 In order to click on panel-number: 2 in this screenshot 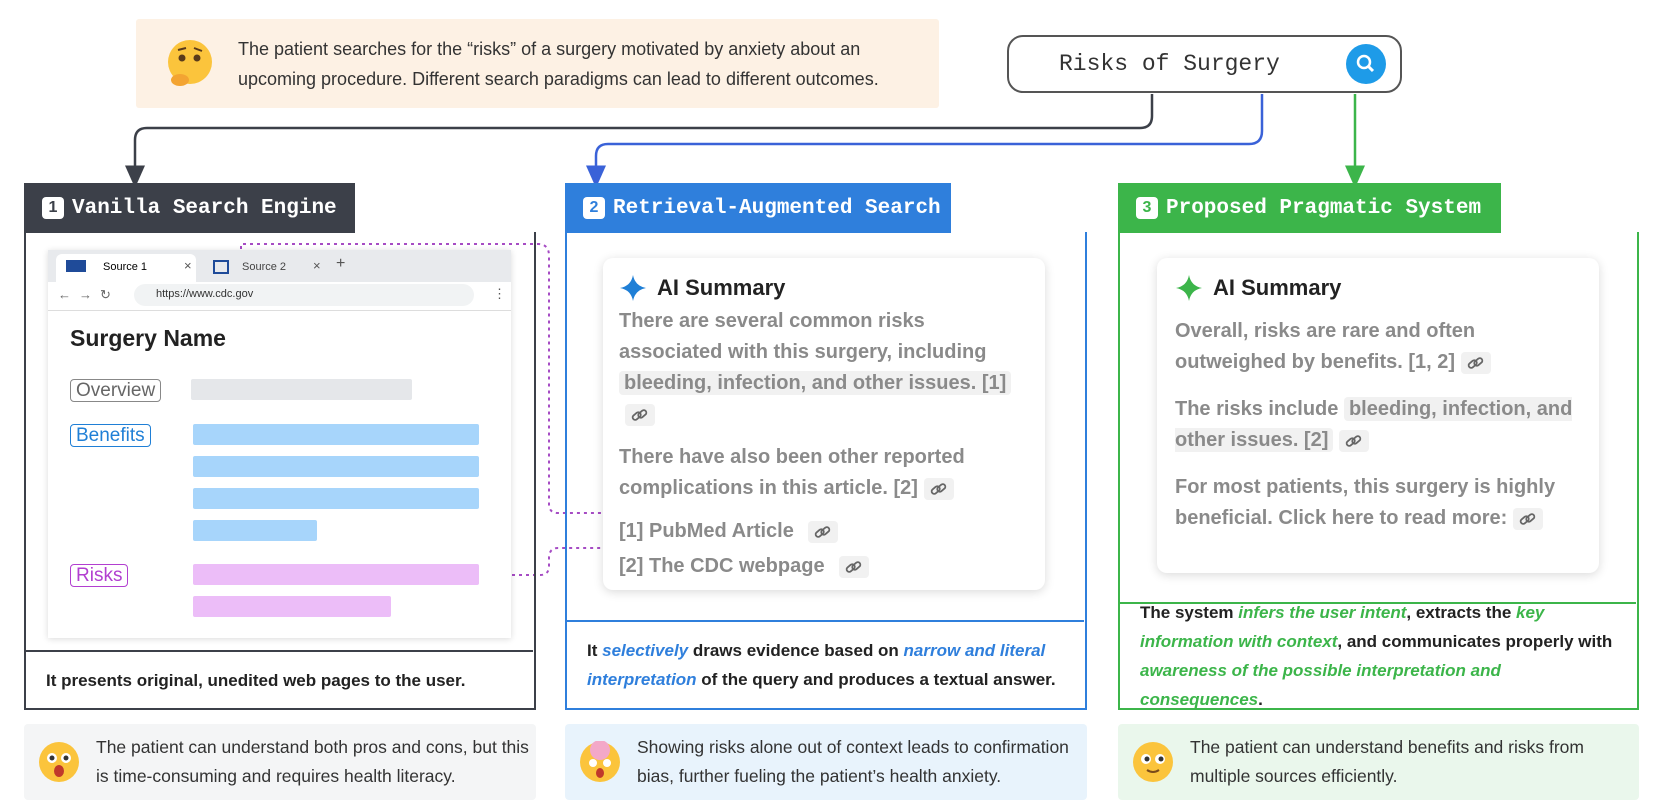, I will do `click(594, 208)`.